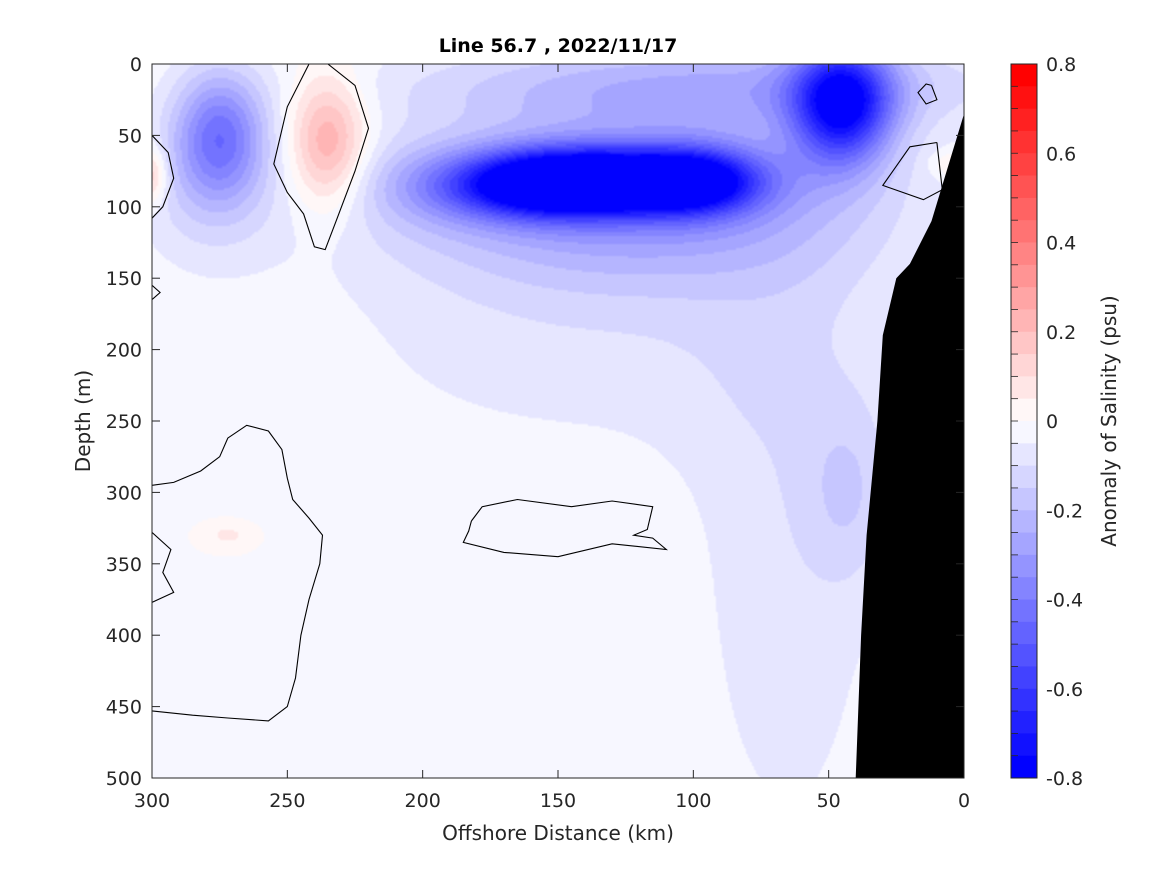 The image size is (1167, 875). What do you see at coordinates (124, 779) in the screenshot?
I see `y-tick-label: 500` at bounding box center [124, 779].